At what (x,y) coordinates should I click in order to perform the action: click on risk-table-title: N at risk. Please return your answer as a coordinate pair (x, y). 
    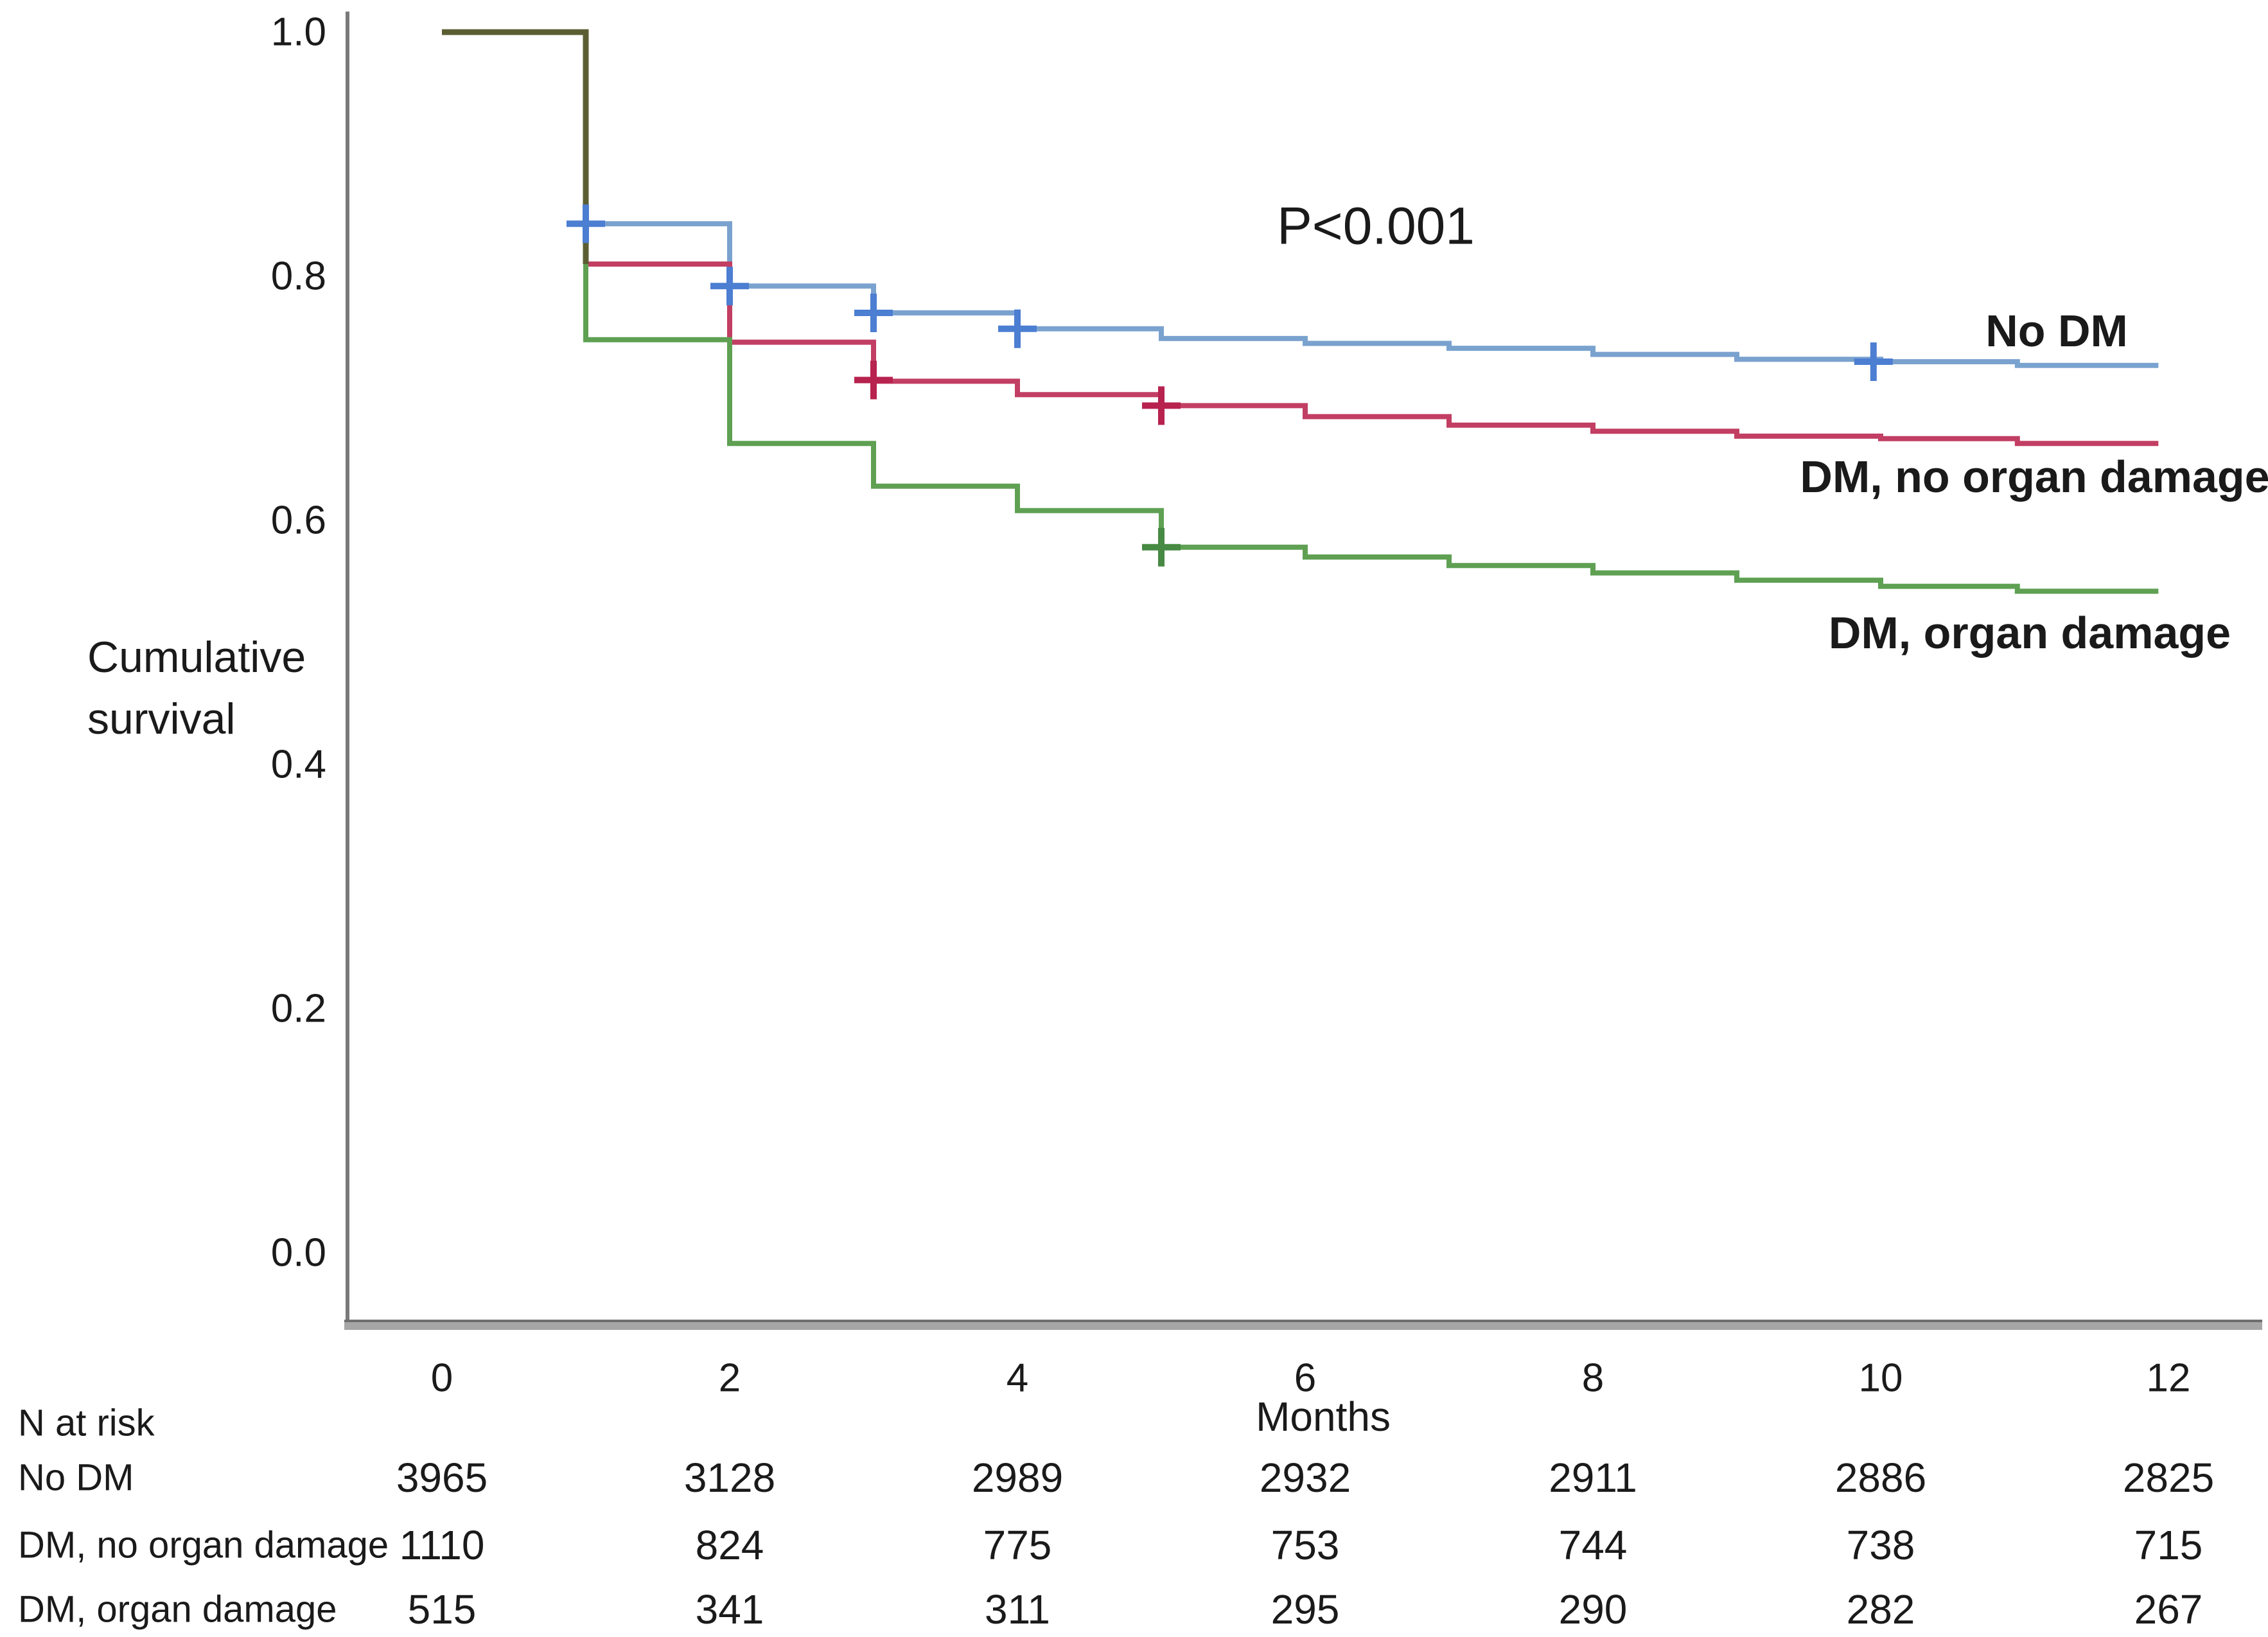
    Looking at the image, I should click on (86, 1423).